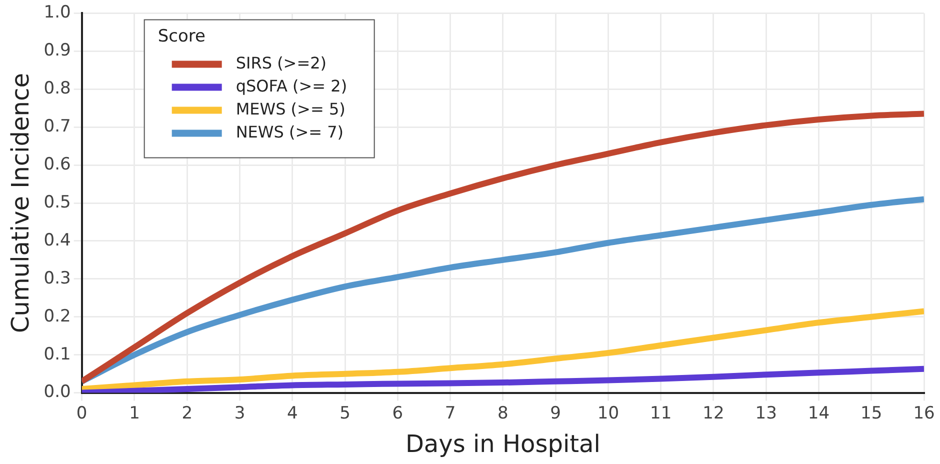 This screenshot has height=464, width=940. Describe the element at coordinates (57, 164) in the screenshot. I see `y-tick-label: 0.6` at that location.